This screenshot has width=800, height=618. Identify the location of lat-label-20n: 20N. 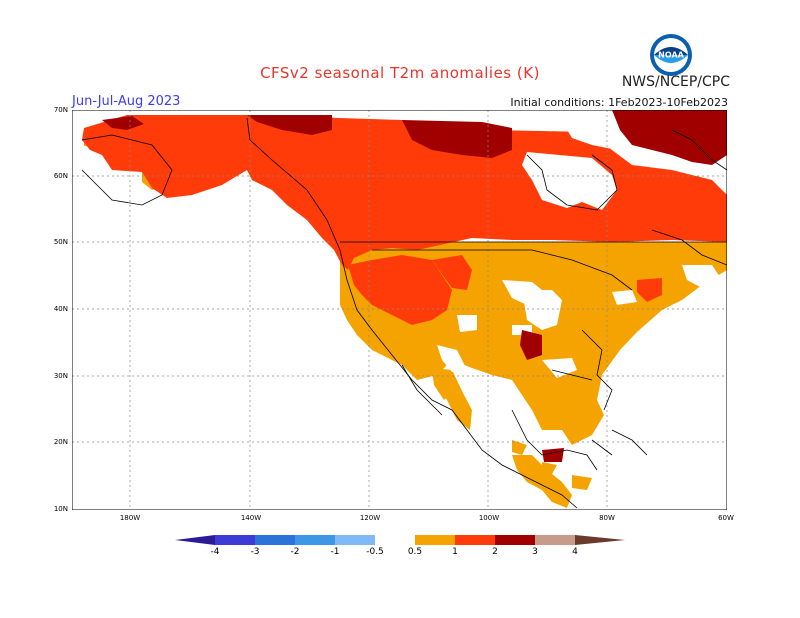
(60, 442).